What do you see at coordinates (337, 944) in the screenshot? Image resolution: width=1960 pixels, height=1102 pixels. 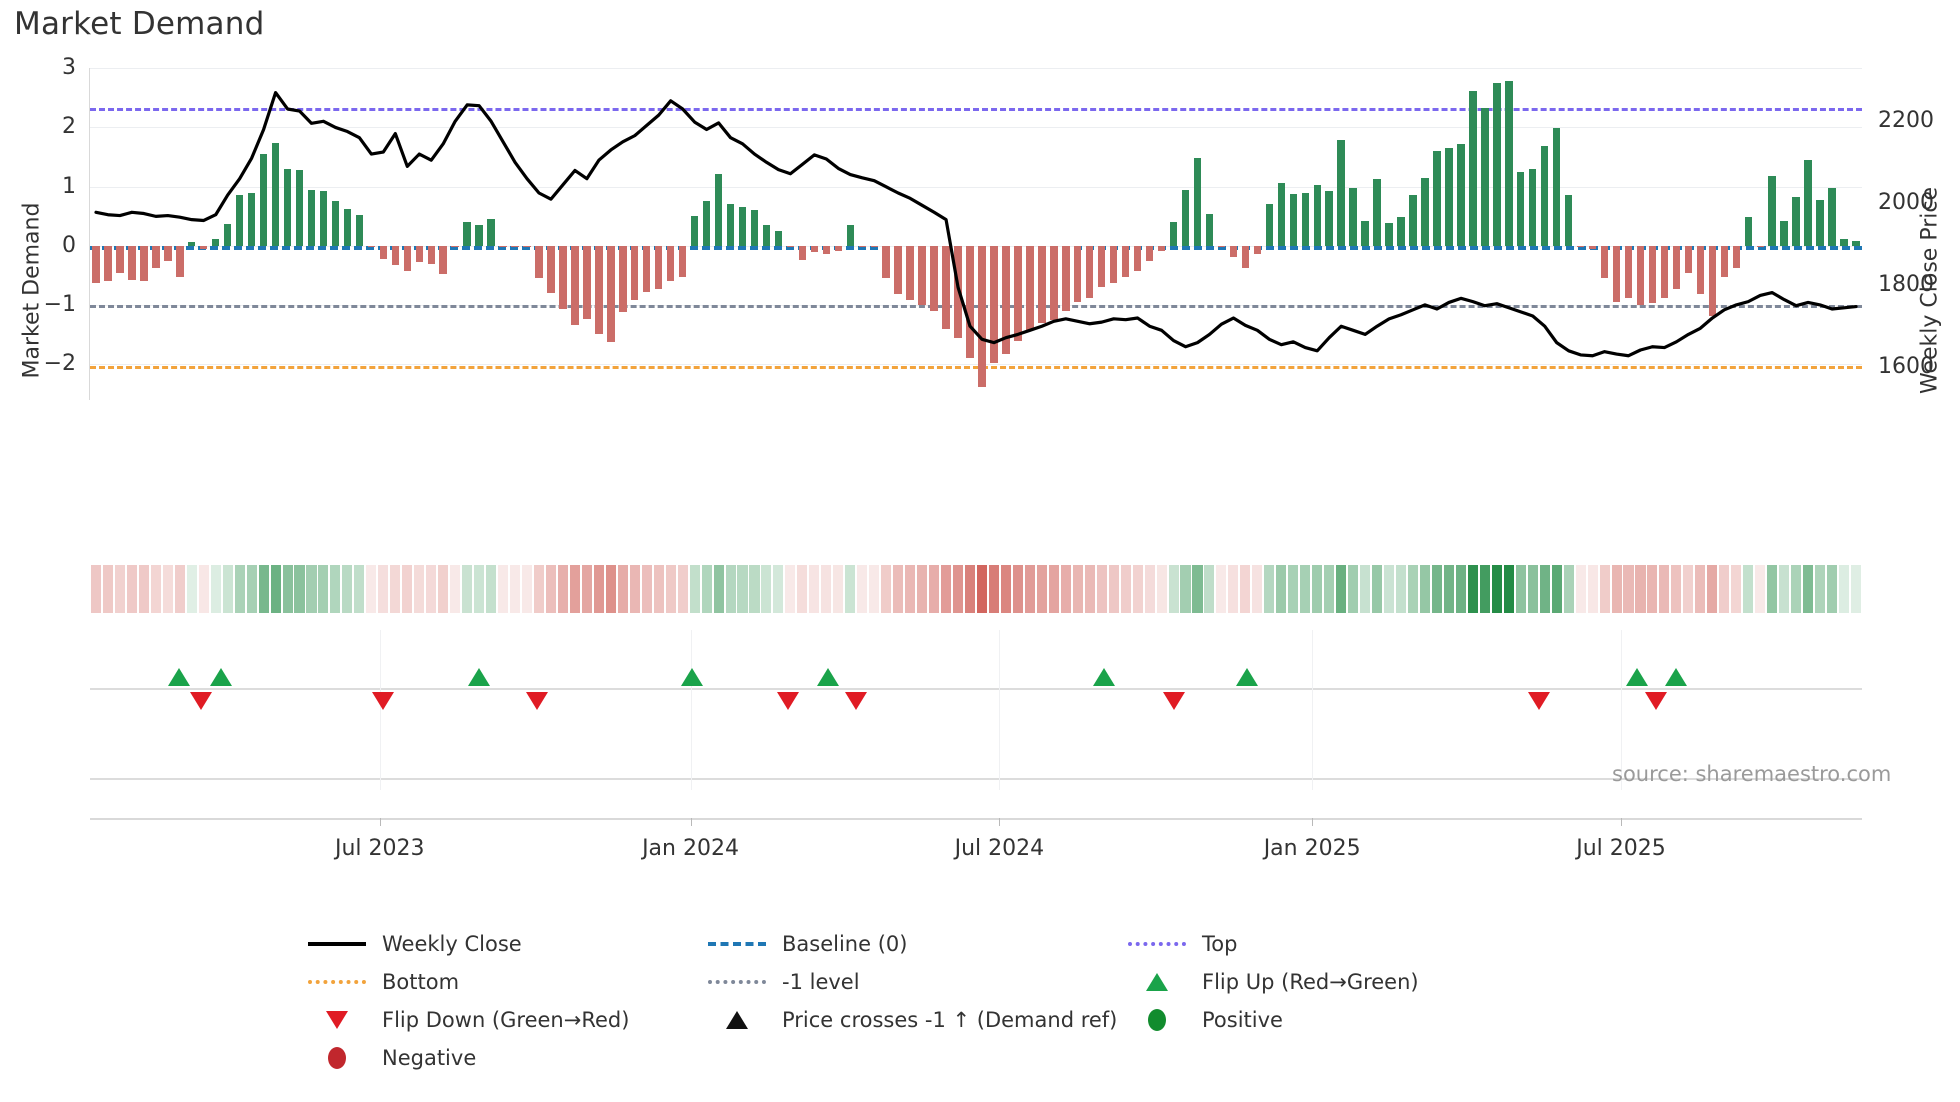 I see `weekly-close-line-icon` at bounding box center [337, 944].